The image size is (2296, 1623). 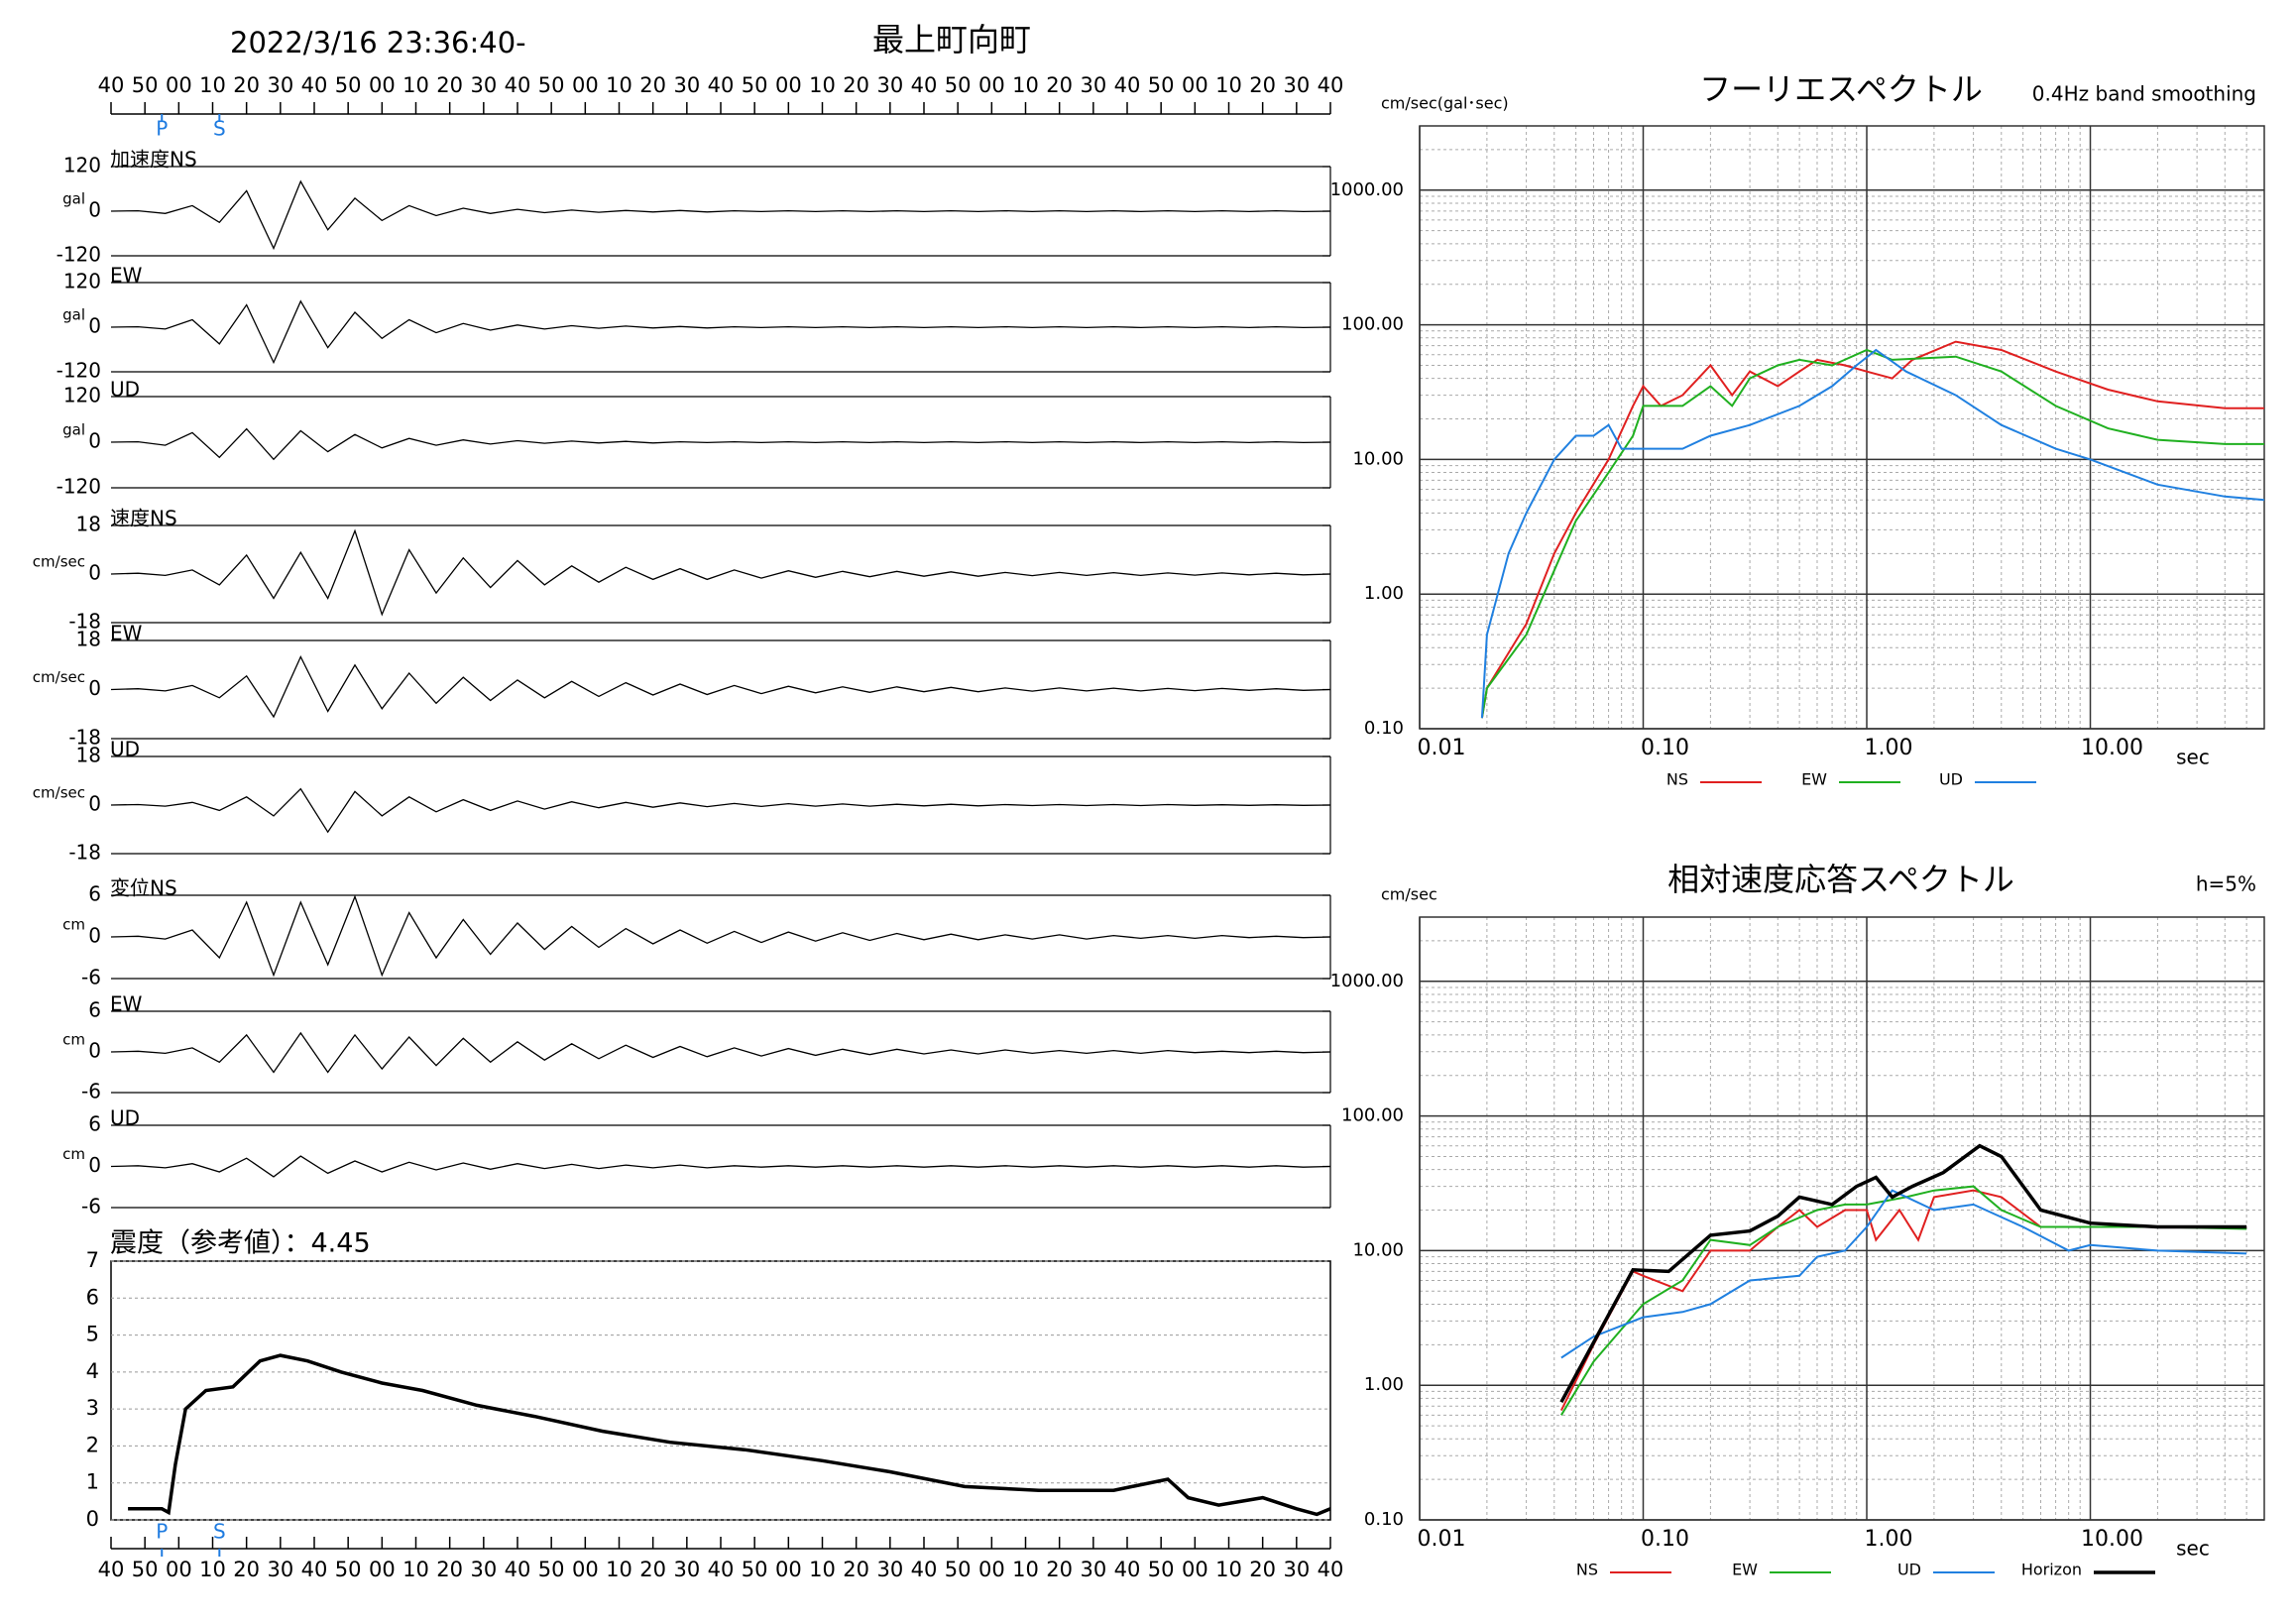 I want to click on panel-label: 速度NS, so click(x=143, y=518).